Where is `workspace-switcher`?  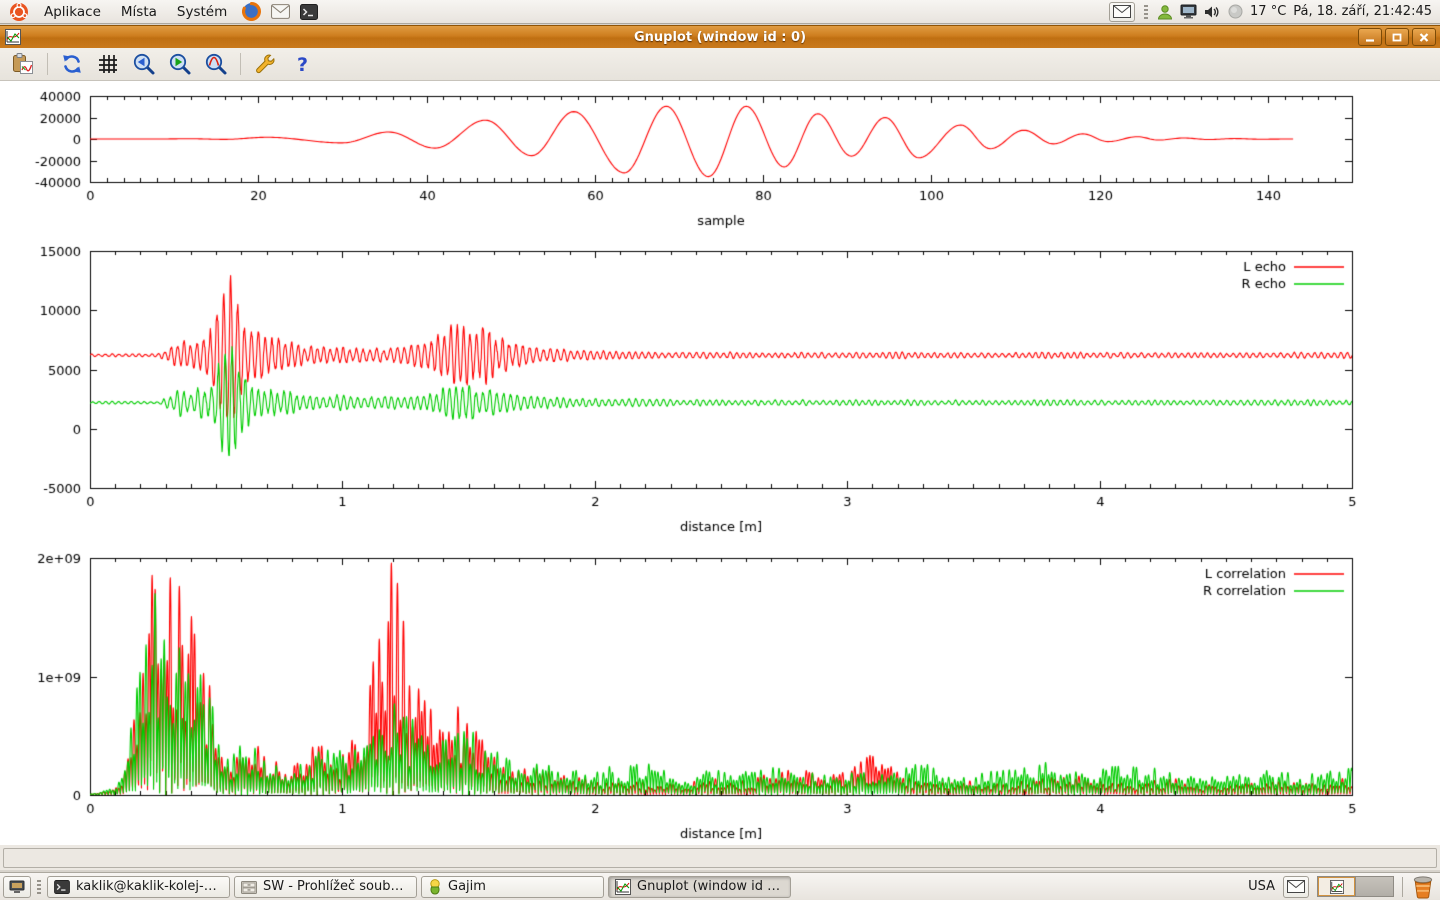
workspace-switcher is located at coordinates (1355, 886).